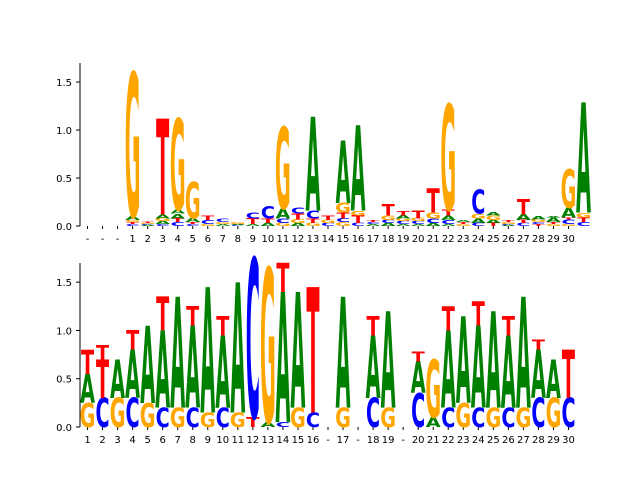 The height and width of the screenshot is (480, 640). What do you see at coordinates (313, 440) in the screenshot?
I see `x-tick-label: 16` at bounding box center [313, 440].